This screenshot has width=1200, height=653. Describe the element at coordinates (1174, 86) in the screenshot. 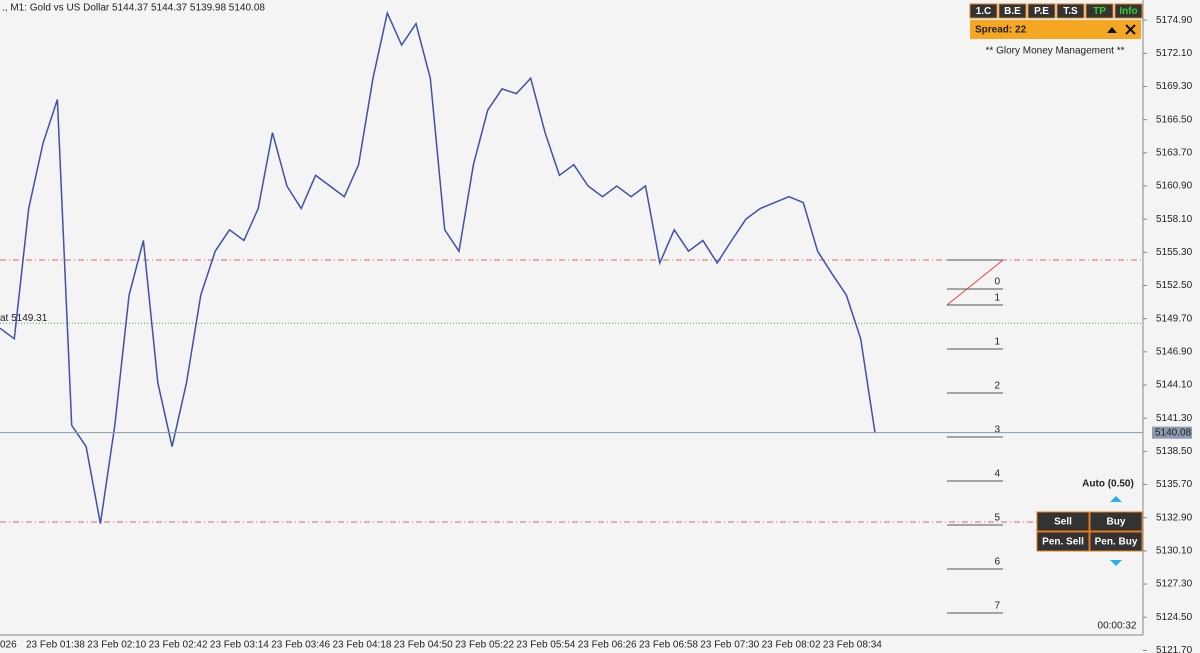

I see `y-tick-label: 5169.30` at that location.